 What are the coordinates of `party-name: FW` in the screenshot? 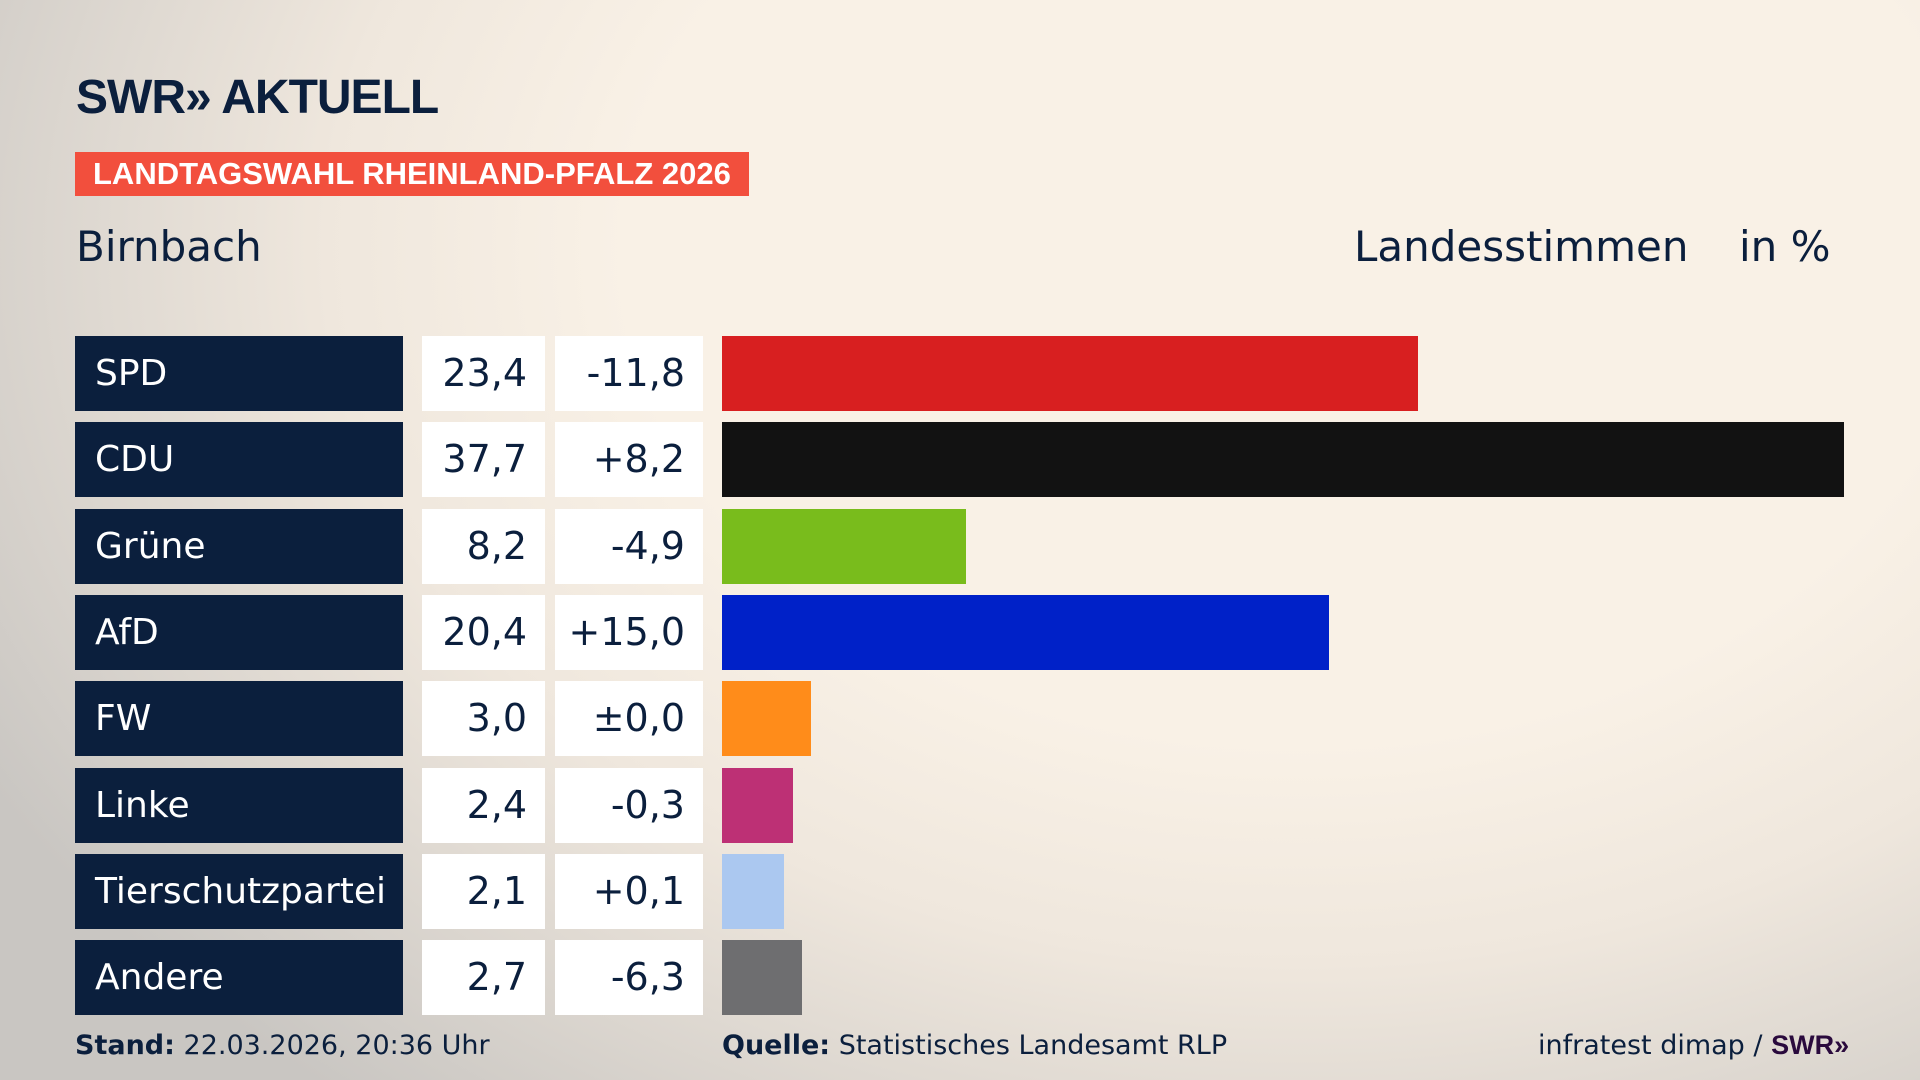 It's located at (239, 719).